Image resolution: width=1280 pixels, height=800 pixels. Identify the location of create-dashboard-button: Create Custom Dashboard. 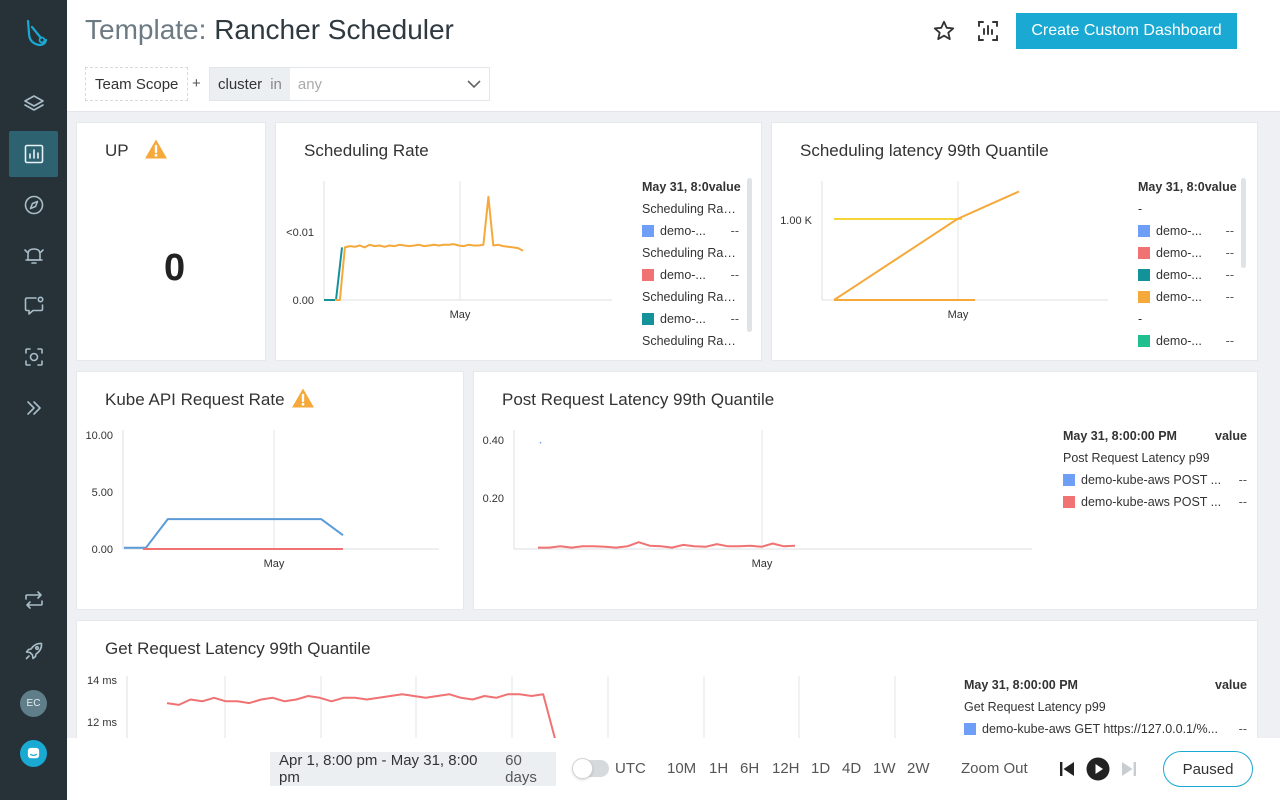
(1126, 31).